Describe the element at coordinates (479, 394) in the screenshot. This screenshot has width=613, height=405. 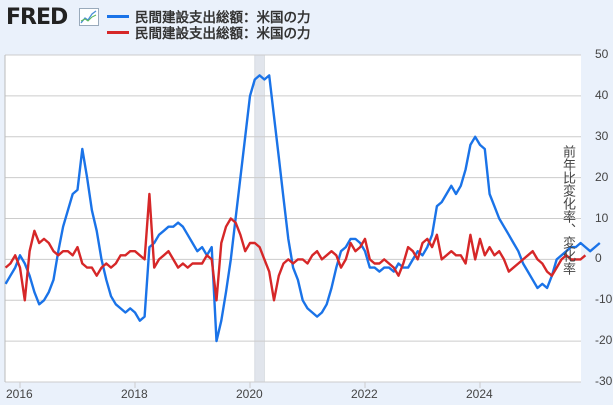
I see `x-tick-label: 2024` at that location.